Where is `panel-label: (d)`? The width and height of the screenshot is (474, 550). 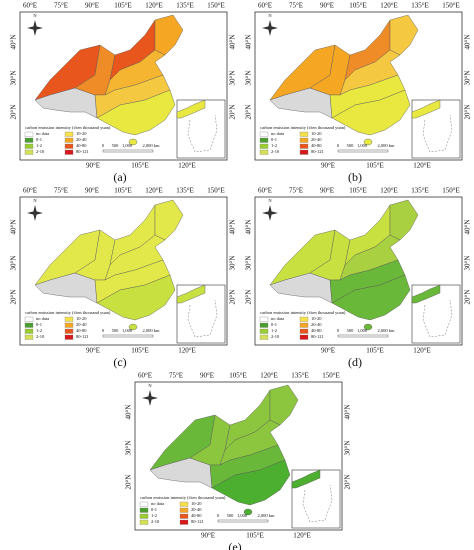 panel-label: (d) is located at coordinates (355, 362).